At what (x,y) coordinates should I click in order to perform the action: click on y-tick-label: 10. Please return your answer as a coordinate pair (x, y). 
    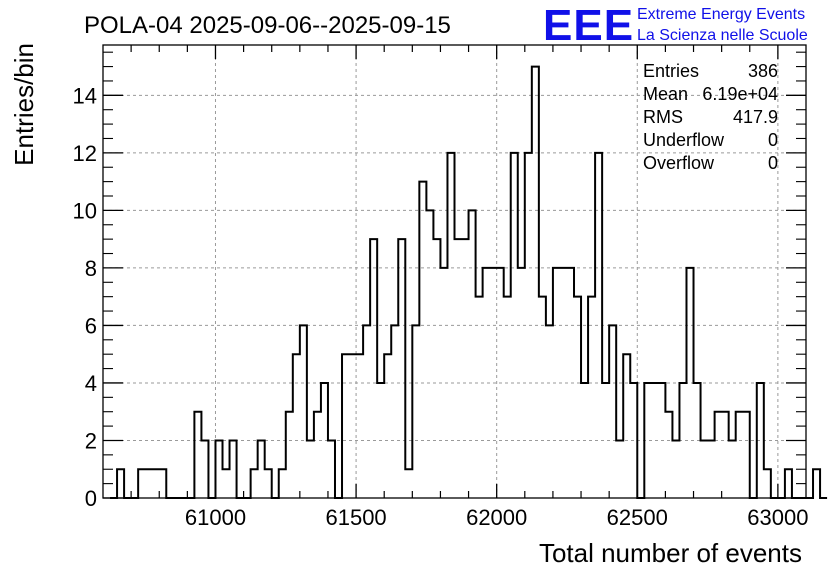
    Looking at the image, I should click on (85, 210).